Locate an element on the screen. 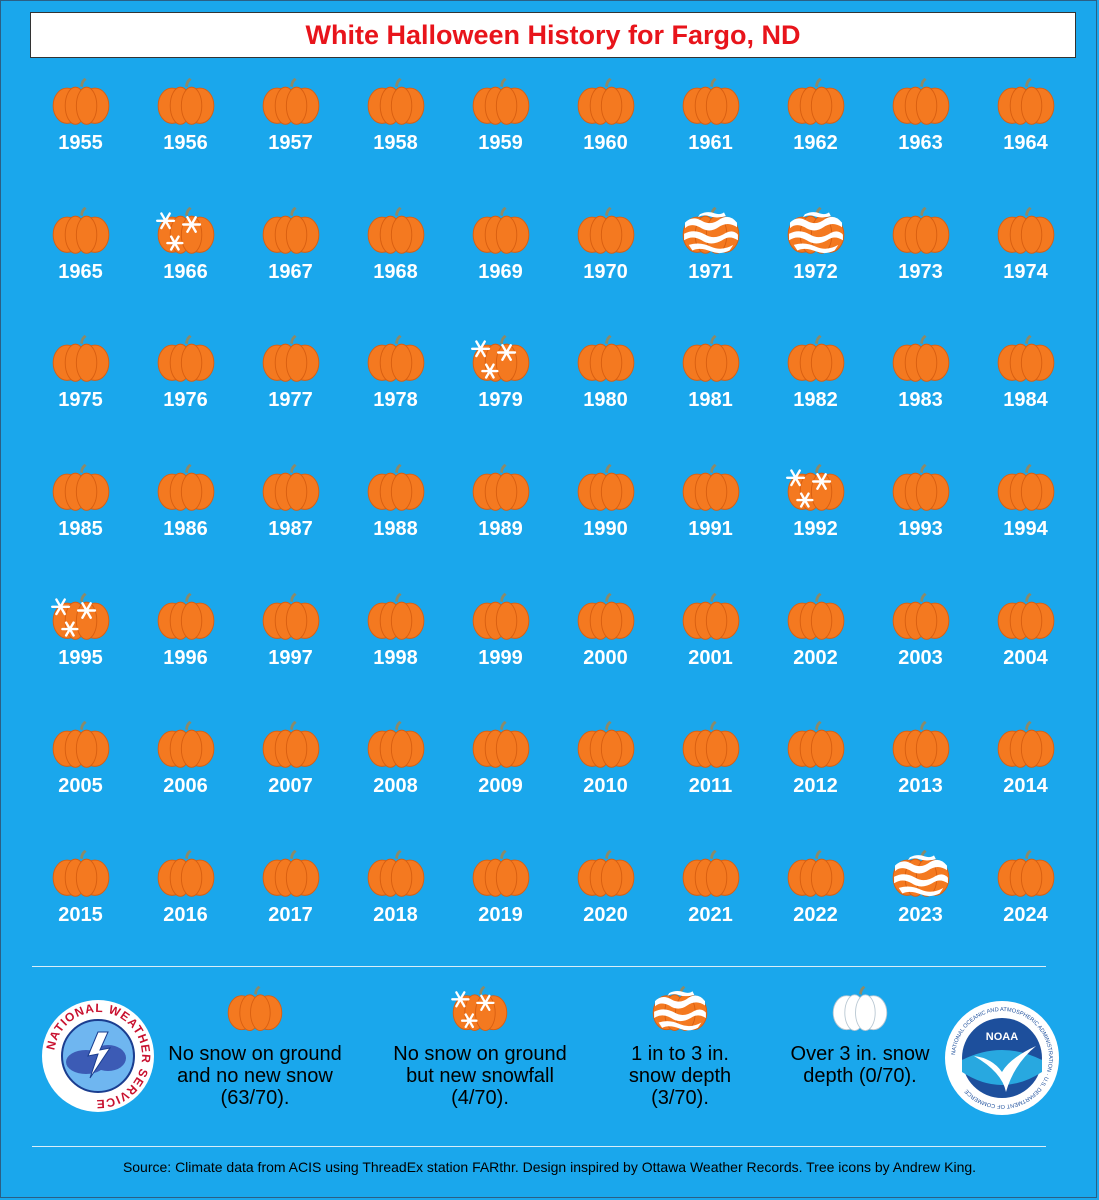  year-label: 1997 is located at coordinates (290, 657).